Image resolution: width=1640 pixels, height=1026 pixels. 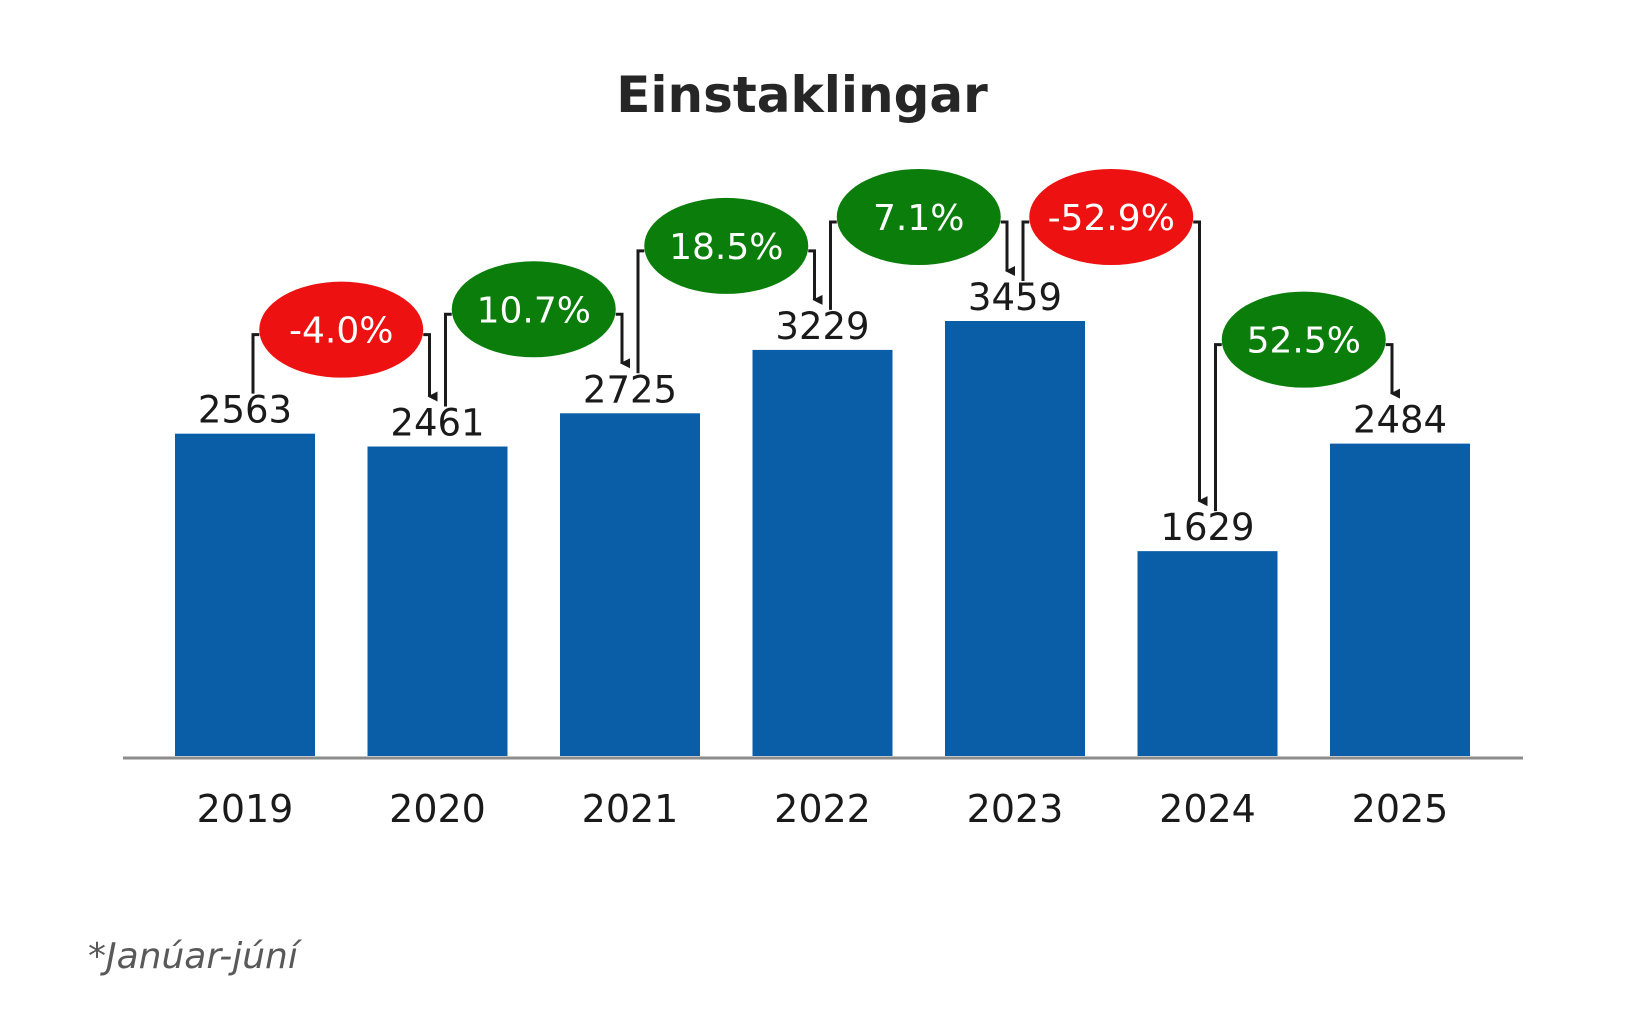 I want to click on value-label-2022: 3229, so click(x=822, y=326).